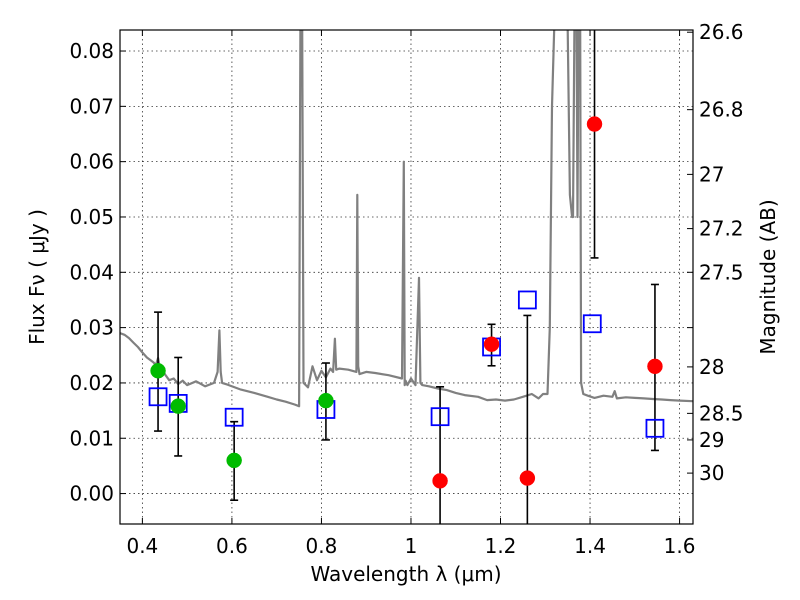  Describe the element at coordinates (711, 473) in the screenshot. I see `y-right-tick-label: 30` at that location.